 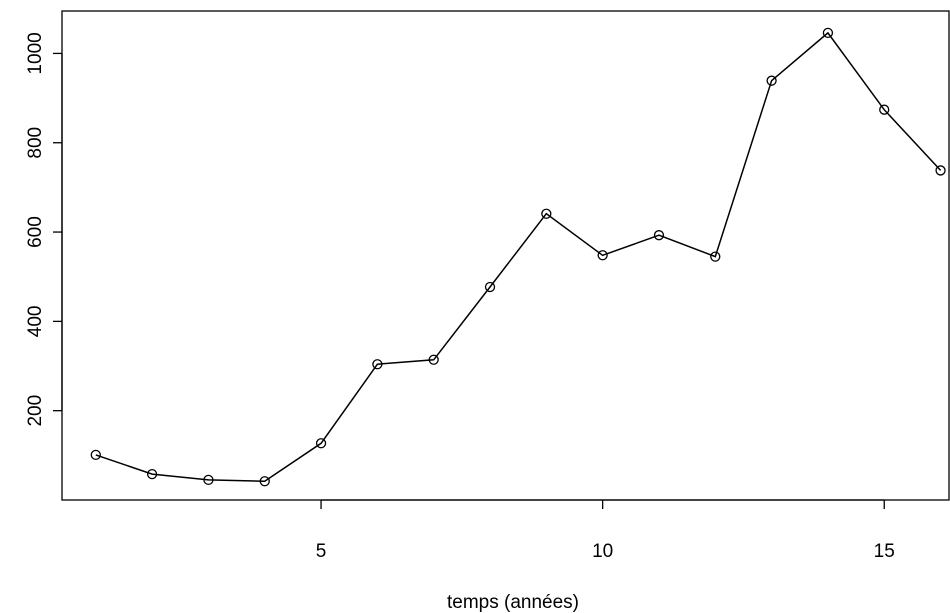 I want to click on y-tick-label: 800, so click(x=35, y=143).